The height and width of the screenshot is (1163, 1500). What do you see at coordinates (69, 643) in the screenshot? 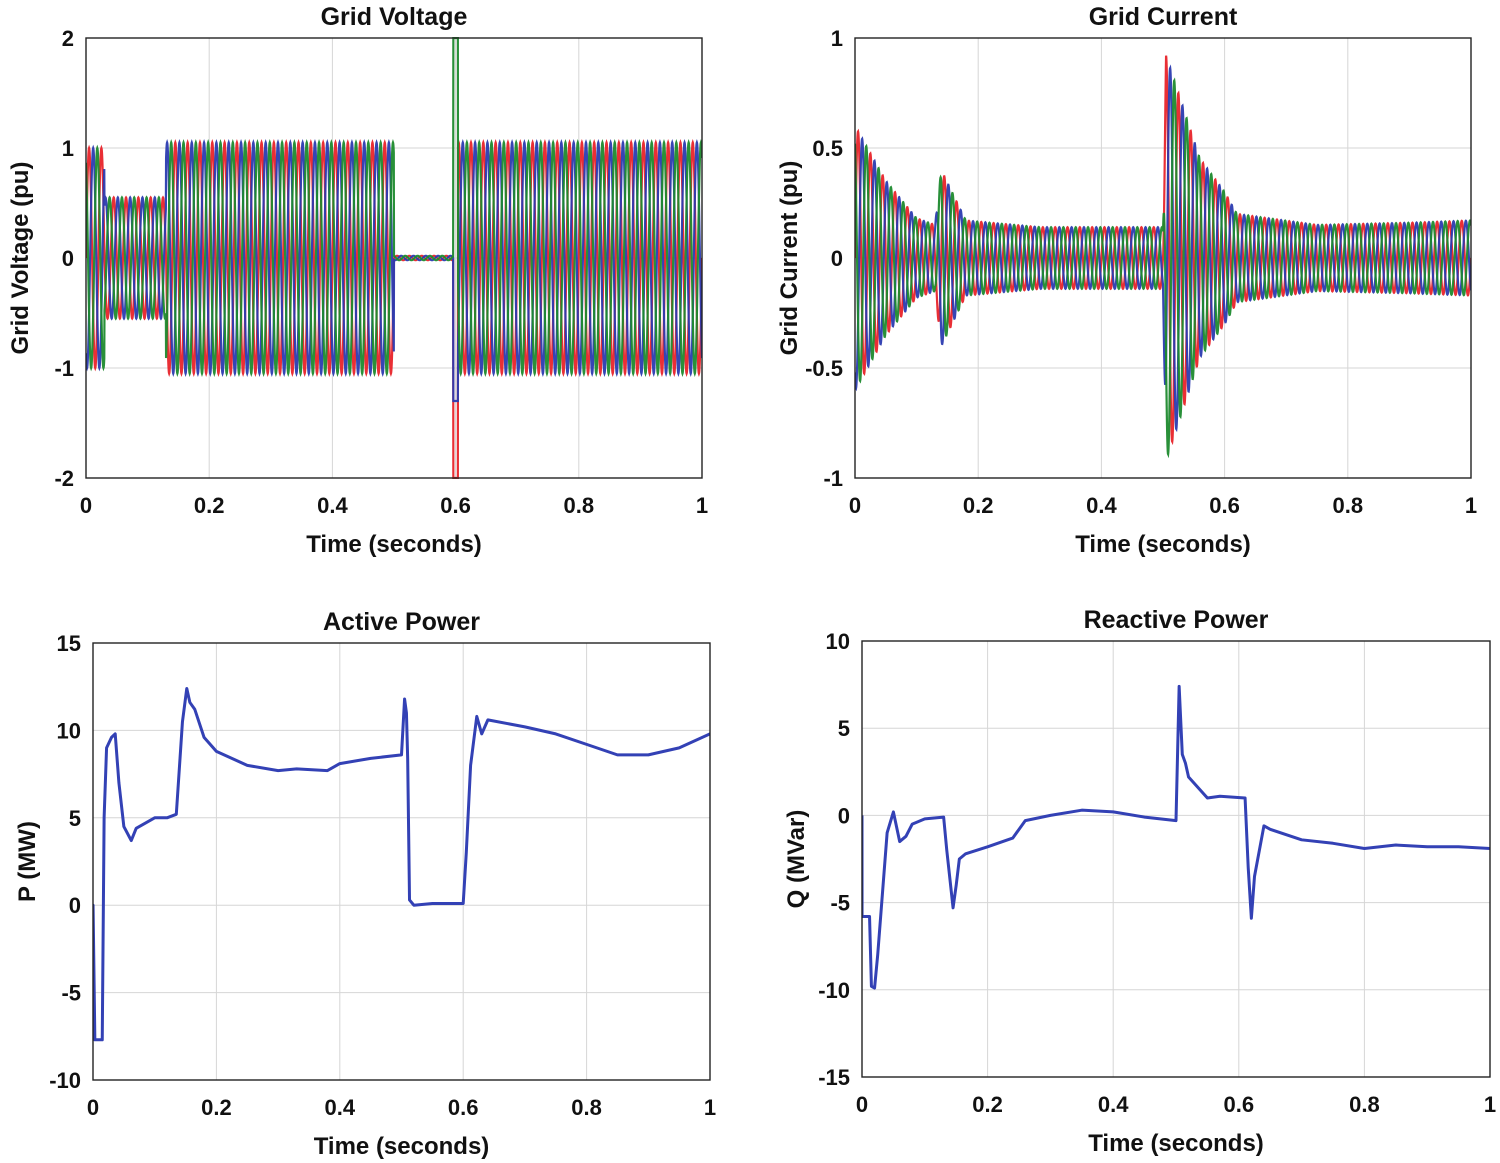
I see `y-tick-label: 15` at bounding box center [69, 643].